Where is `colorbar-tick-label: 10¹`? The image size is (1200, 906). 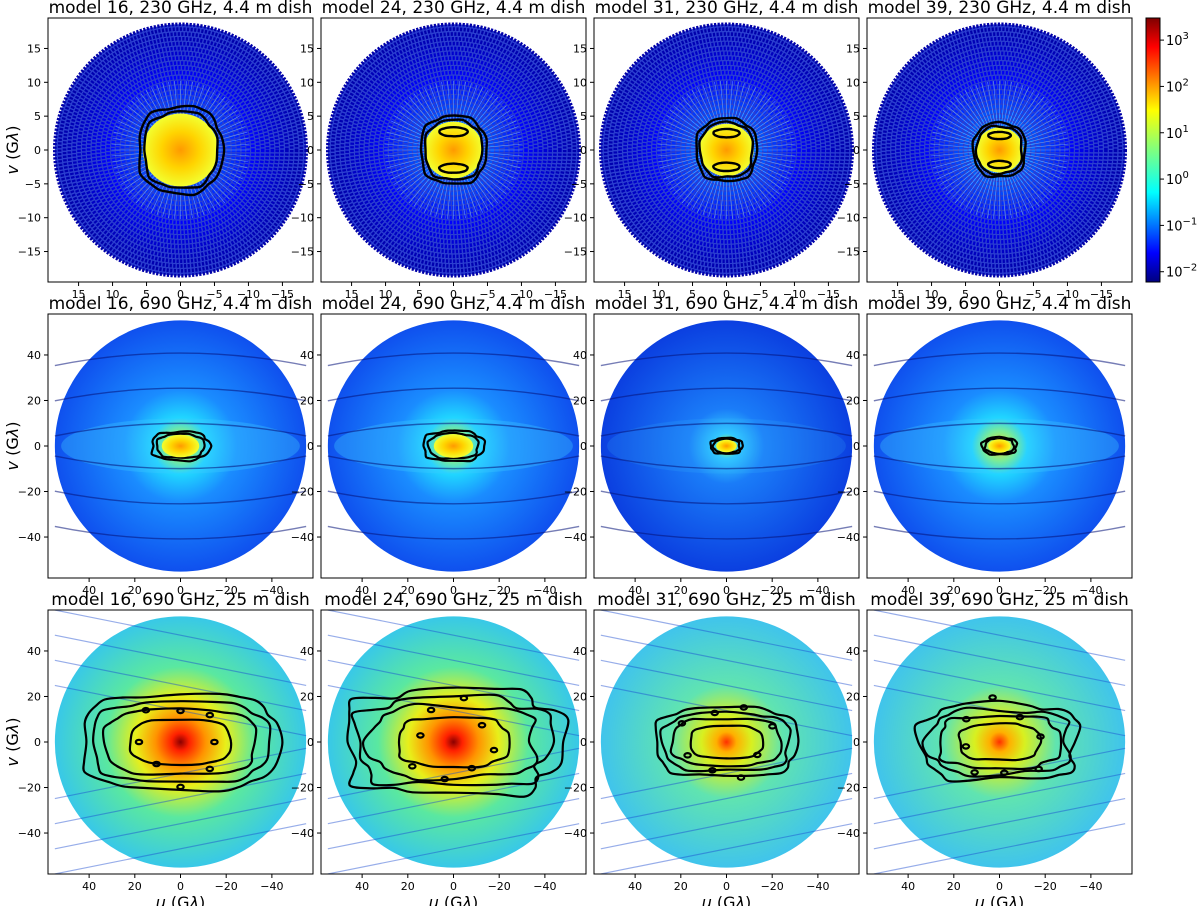 colorbar-tick-label: 10¹ is located at coordinates (1177, 133).